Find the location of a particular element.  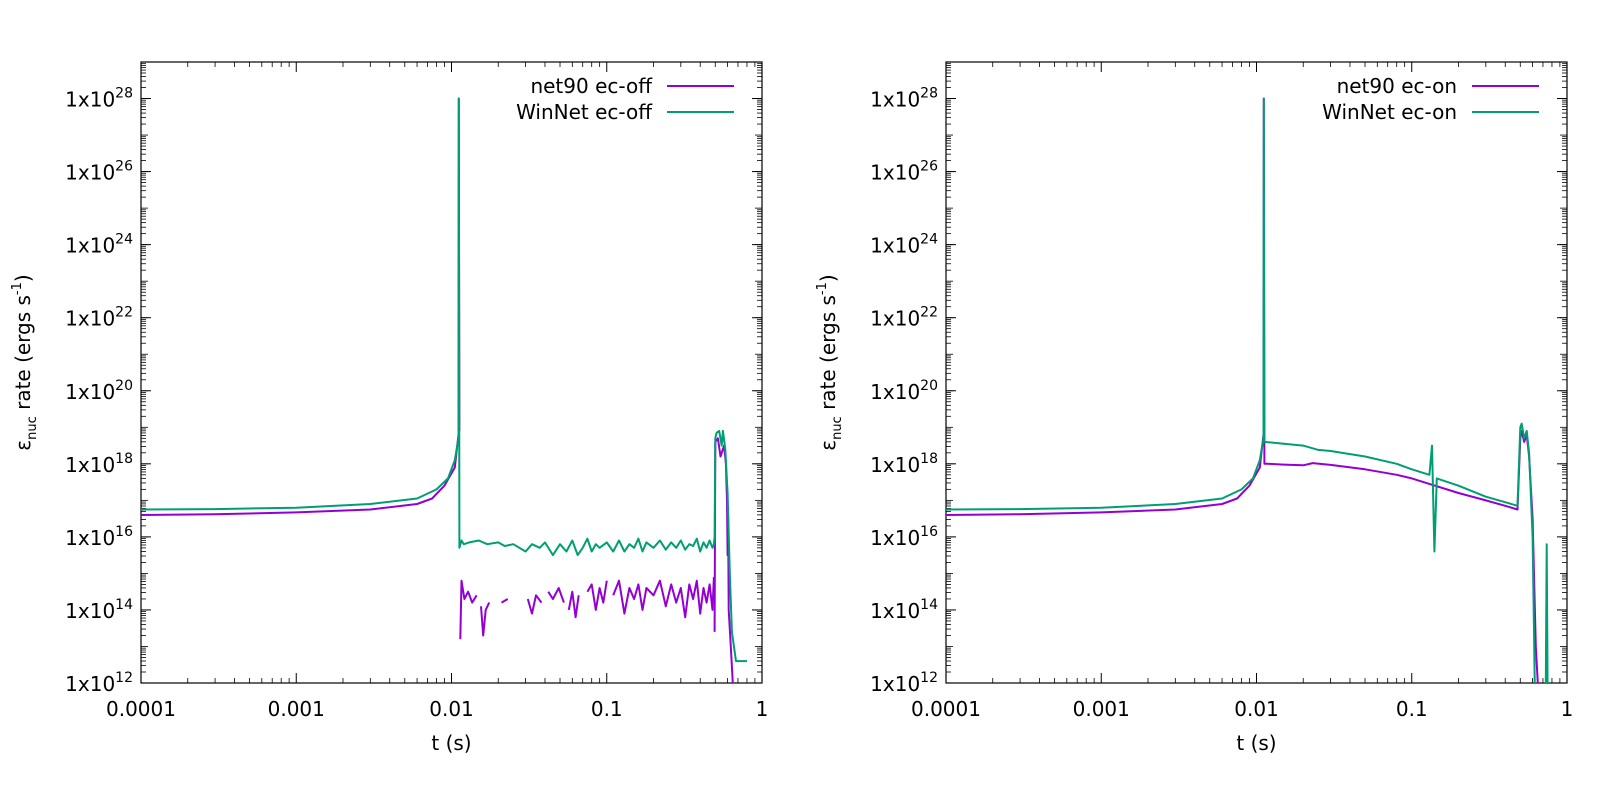

legend-label: WinNet ec-on is located at coordinates (1389, 112).